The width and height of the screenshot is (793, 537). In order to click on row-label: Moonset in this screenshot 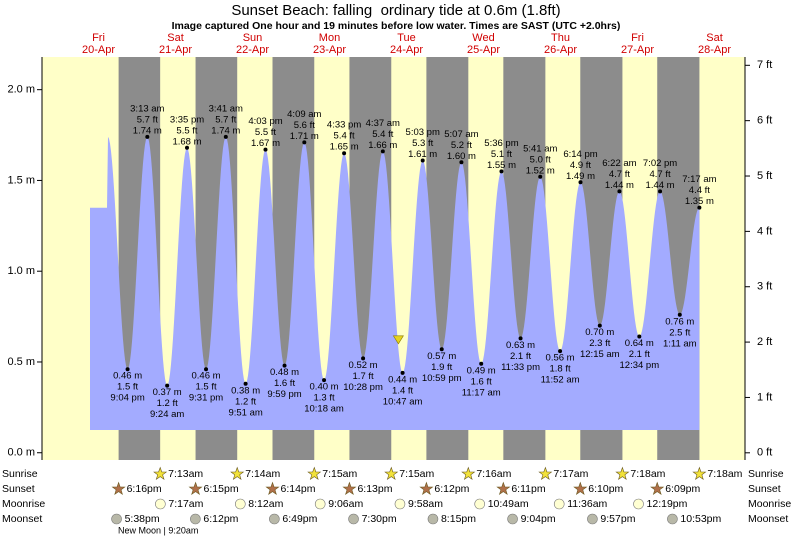, I will do `click(22, 519)`.